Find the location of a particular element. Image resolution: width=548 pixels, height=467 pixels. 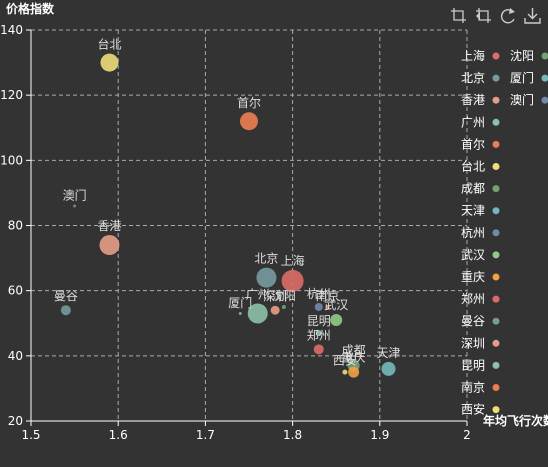

x-axis-name: 年均飞行次数 is located at coordinates (515, 420).